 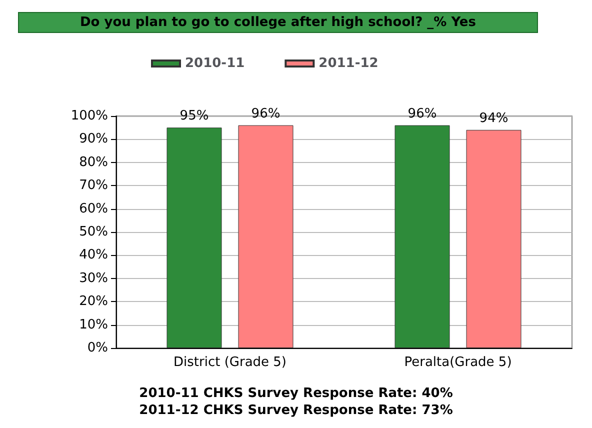 I want to click on data-label: 94%, so click(x=493, y=118).